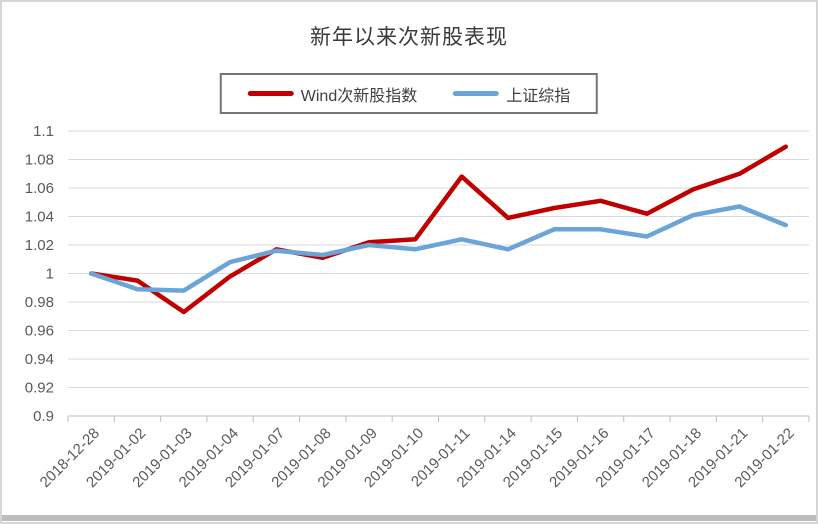 The image size is (818, 524). I want to click on y-tick-label: 0.96, so click(39, 331).